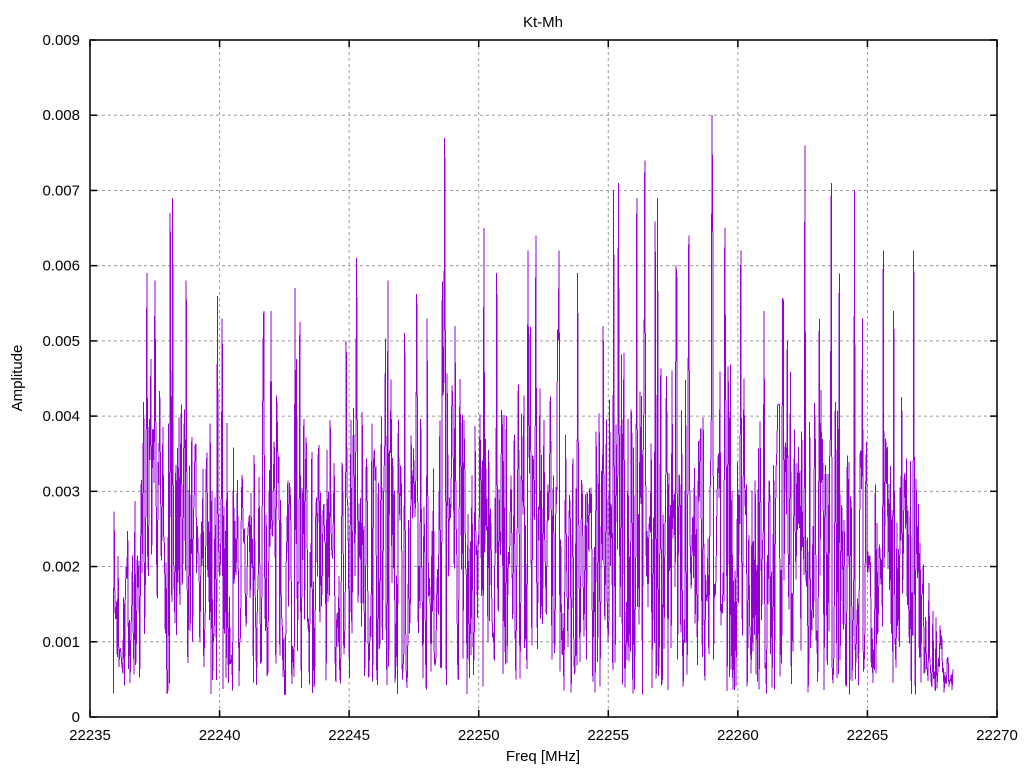 This screenshot has height=773, width=1024. What do you see at coordinates (61, 266) in the screenshot?
I see `y-tick-label: 0.006` at bounding box center [61, 266].